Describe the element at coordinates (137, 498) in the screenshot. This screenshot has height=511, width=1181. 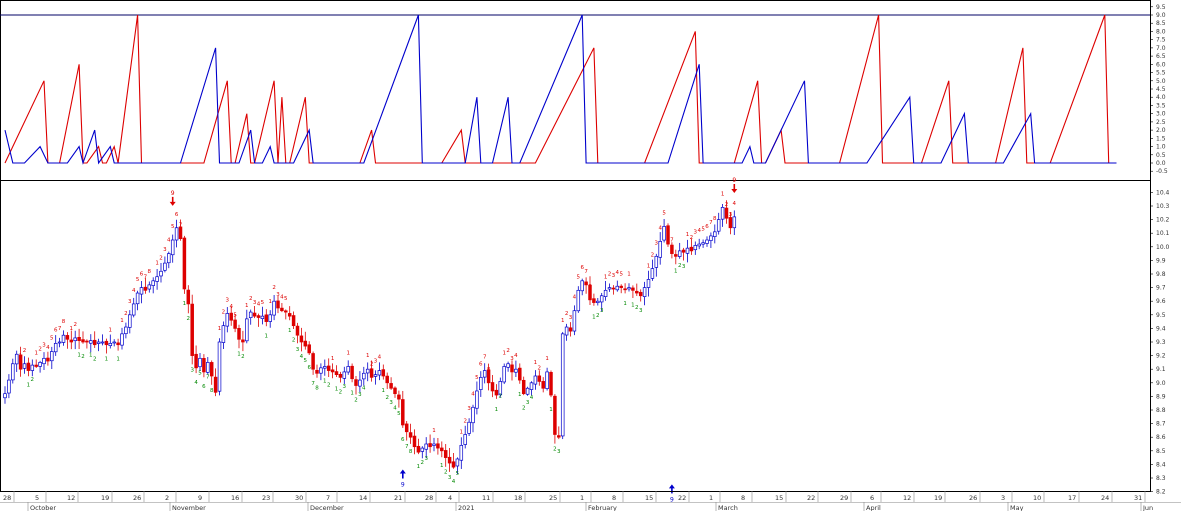
I see `x-tick-label: 26` at that location.